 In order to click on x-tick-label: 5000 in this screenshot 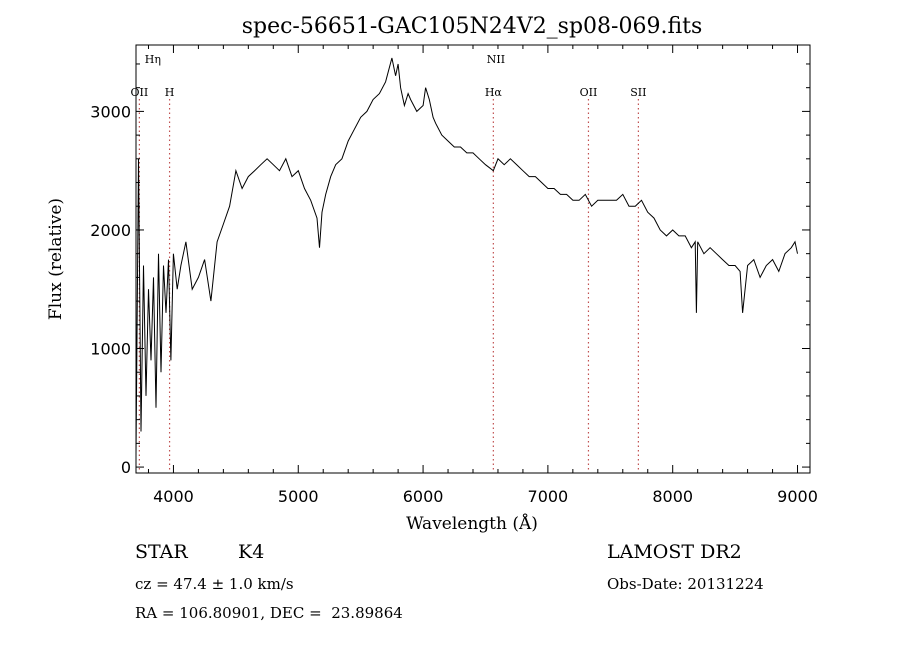, I will do `click(298, 496)`.